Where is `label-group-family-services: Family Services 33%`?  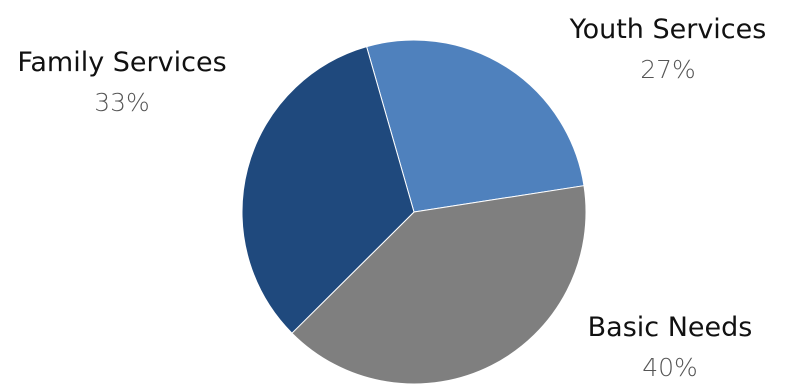
label-group-family-services: Family Services 33% is located at coordinates (121, 82).